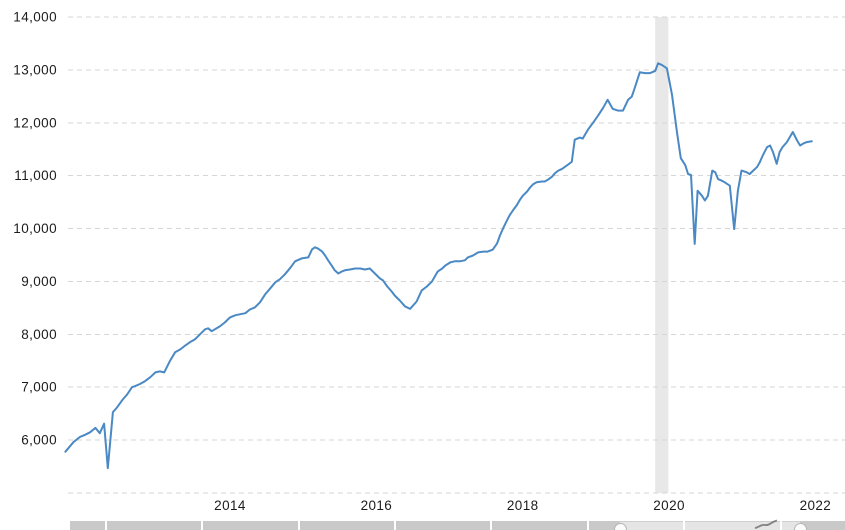  I want to click on logo-icon, so click(766, 523).